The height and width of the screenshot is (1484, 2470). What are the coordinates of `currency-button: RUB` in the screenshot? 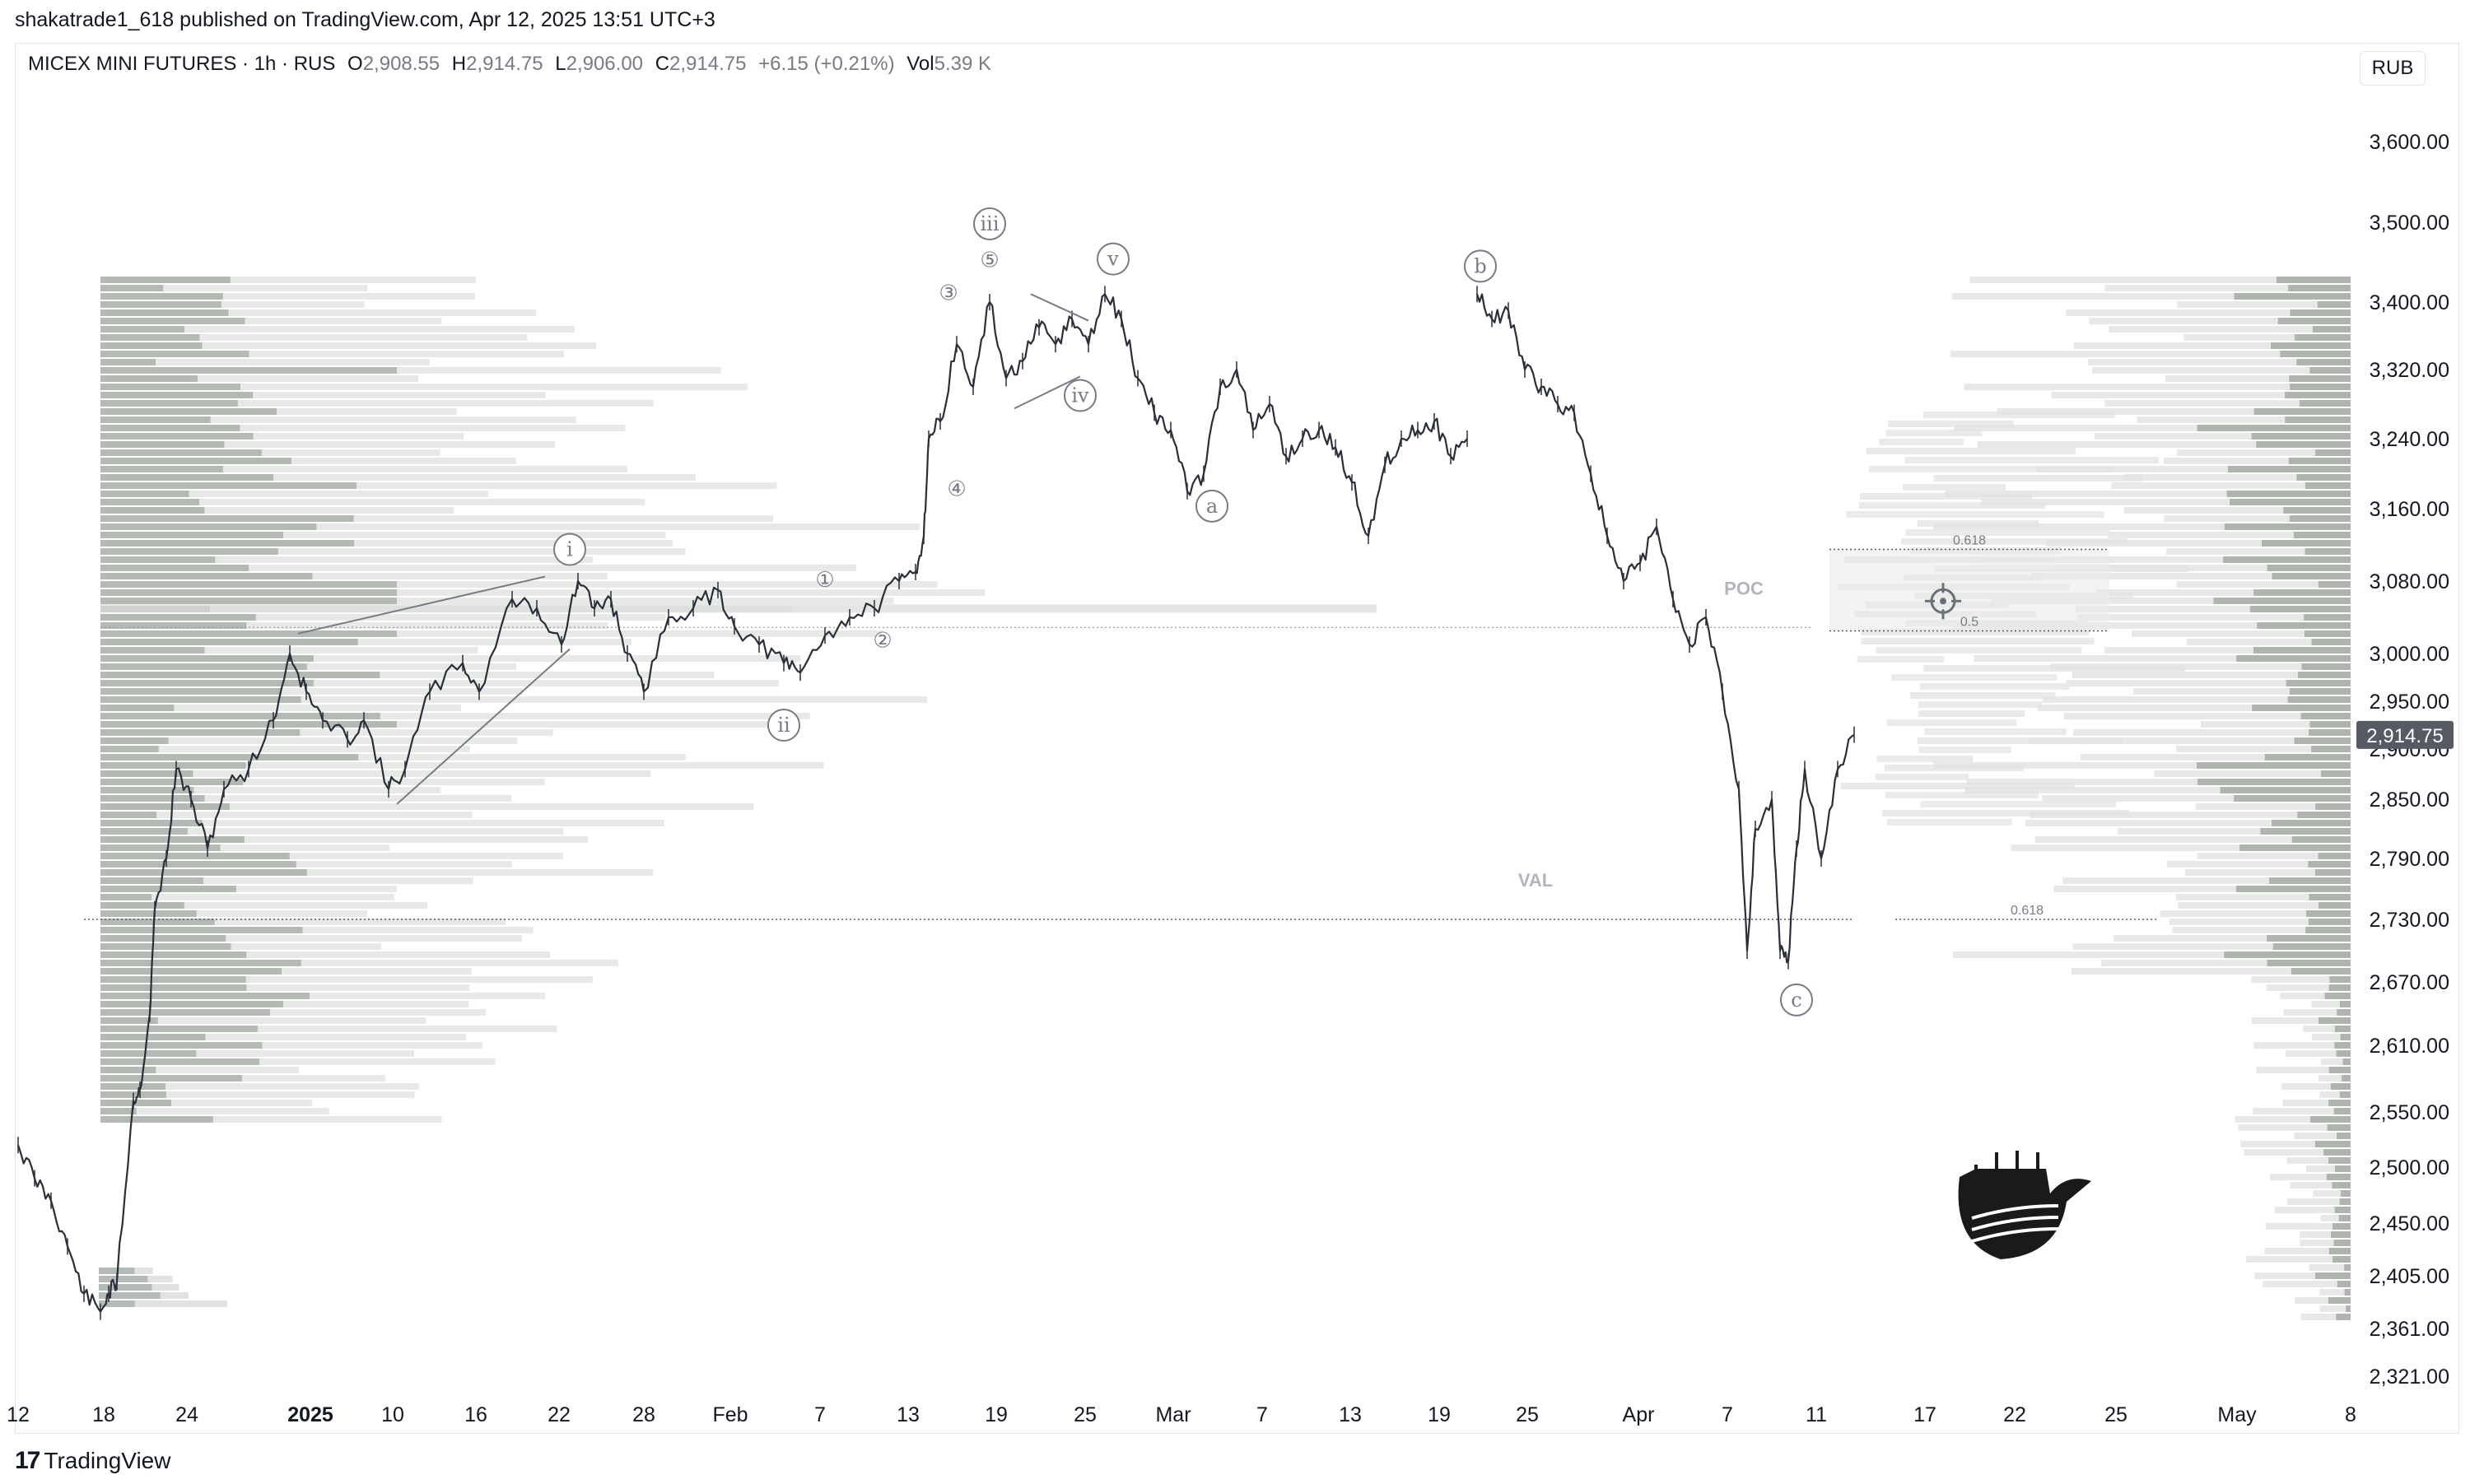 It's located at (2393, 68).